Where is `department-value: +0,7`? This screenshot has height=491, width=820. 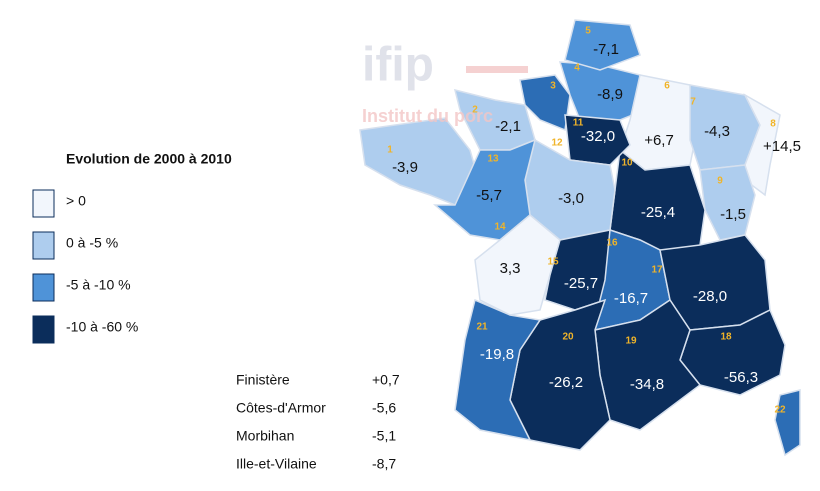 department-value: +0,7 is located at coordinates (386, 380).